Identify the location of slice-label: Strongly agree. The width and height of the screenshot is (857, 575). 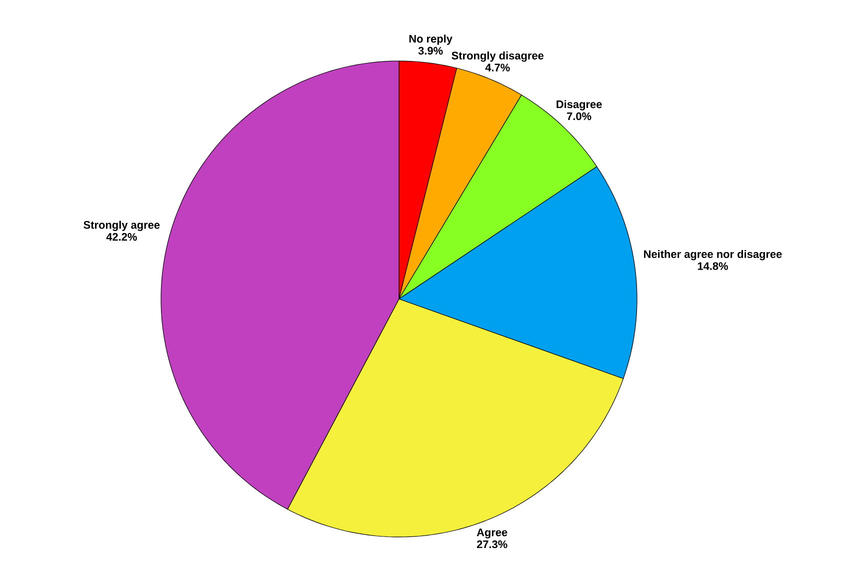
(122, 226).